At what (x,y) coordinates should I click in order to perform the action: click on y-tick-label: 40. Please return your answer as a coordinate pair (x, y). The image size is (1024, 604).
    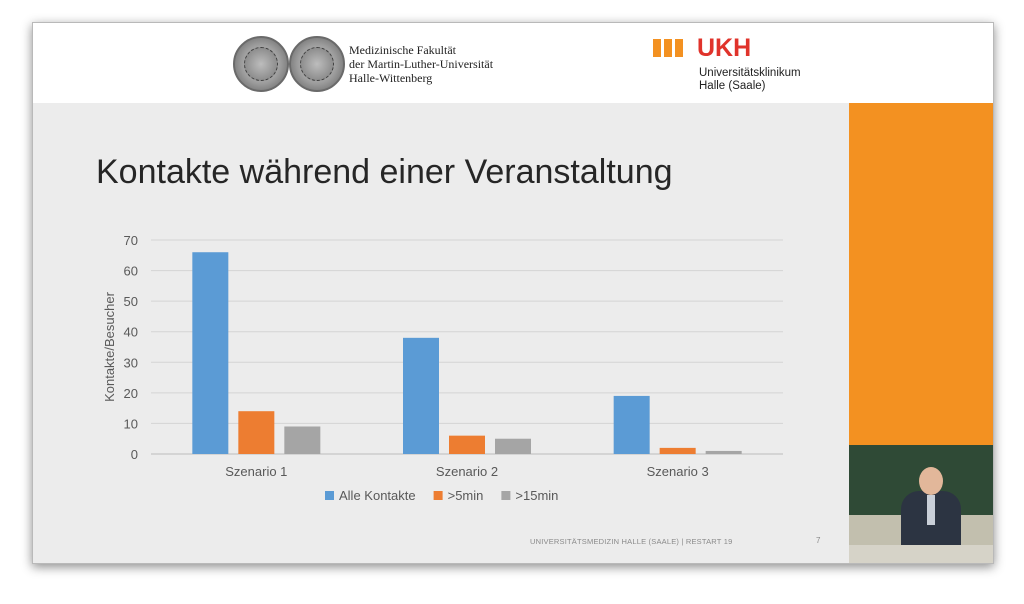
    Looking at the image, I should click on (131, 332).